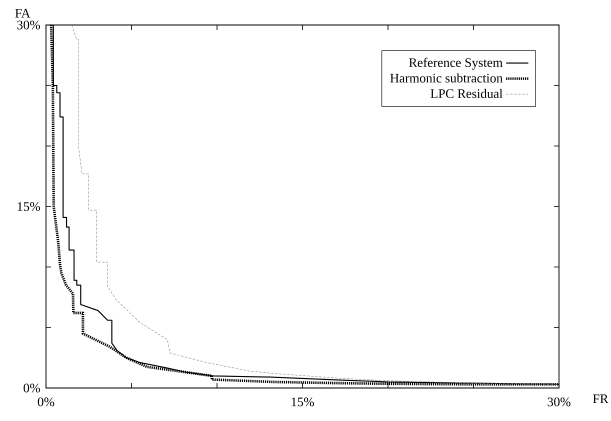 Image resolution: width=611 pixels, height=421 pixels. Describe the element at coordinates (46, 402) in the screenshot. I see `x-tick-label: 0%` at that location.